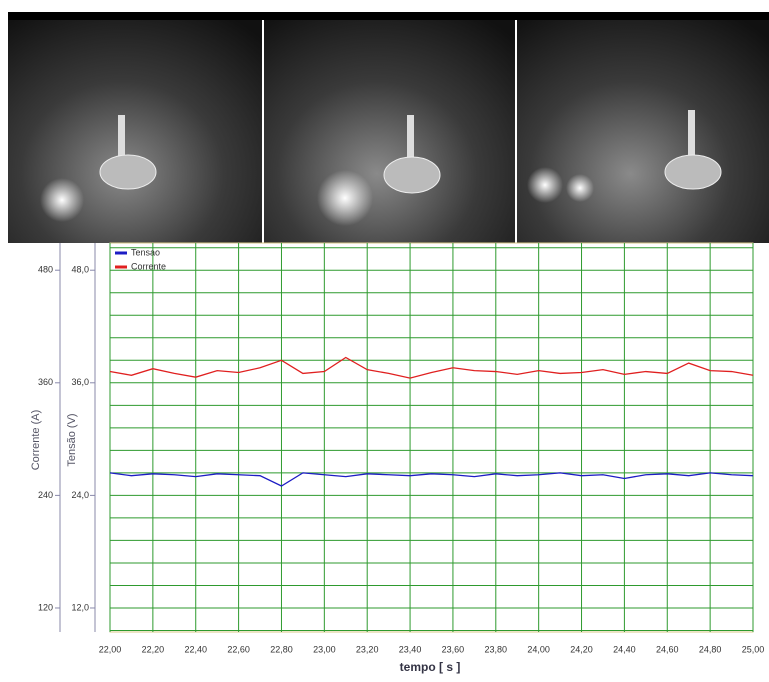 This screenshot has width=769, height=682. What do you see at coordinates (80, 495) in the screenshot?
I see `y-tick-label: 24,0` at bounding box center [80, 495].